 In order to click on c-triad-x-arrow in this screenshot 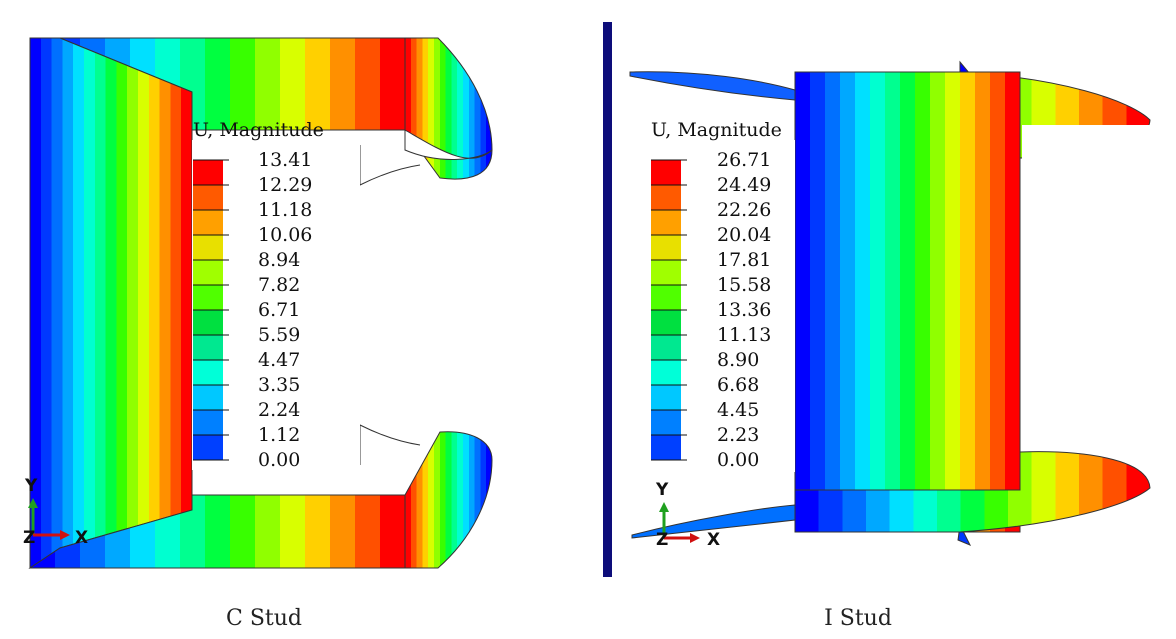, I will do `click(65, 535)`.